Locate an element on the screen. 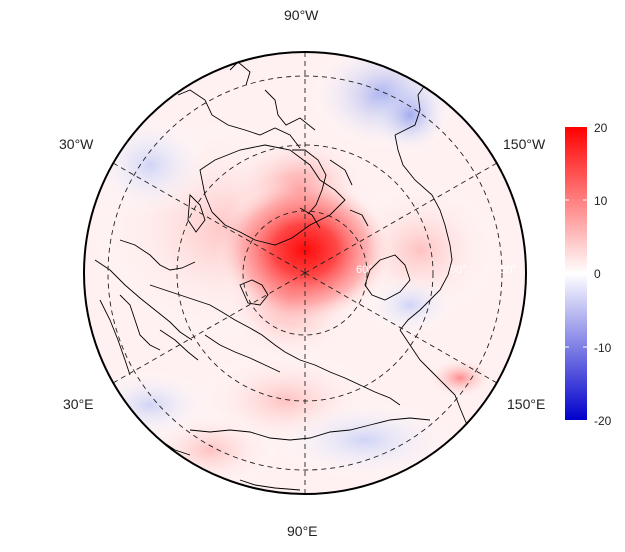 Image resolution: width=625 pixels, height=552 pixels. colorbar-scale is located at coordinates (576, 273).